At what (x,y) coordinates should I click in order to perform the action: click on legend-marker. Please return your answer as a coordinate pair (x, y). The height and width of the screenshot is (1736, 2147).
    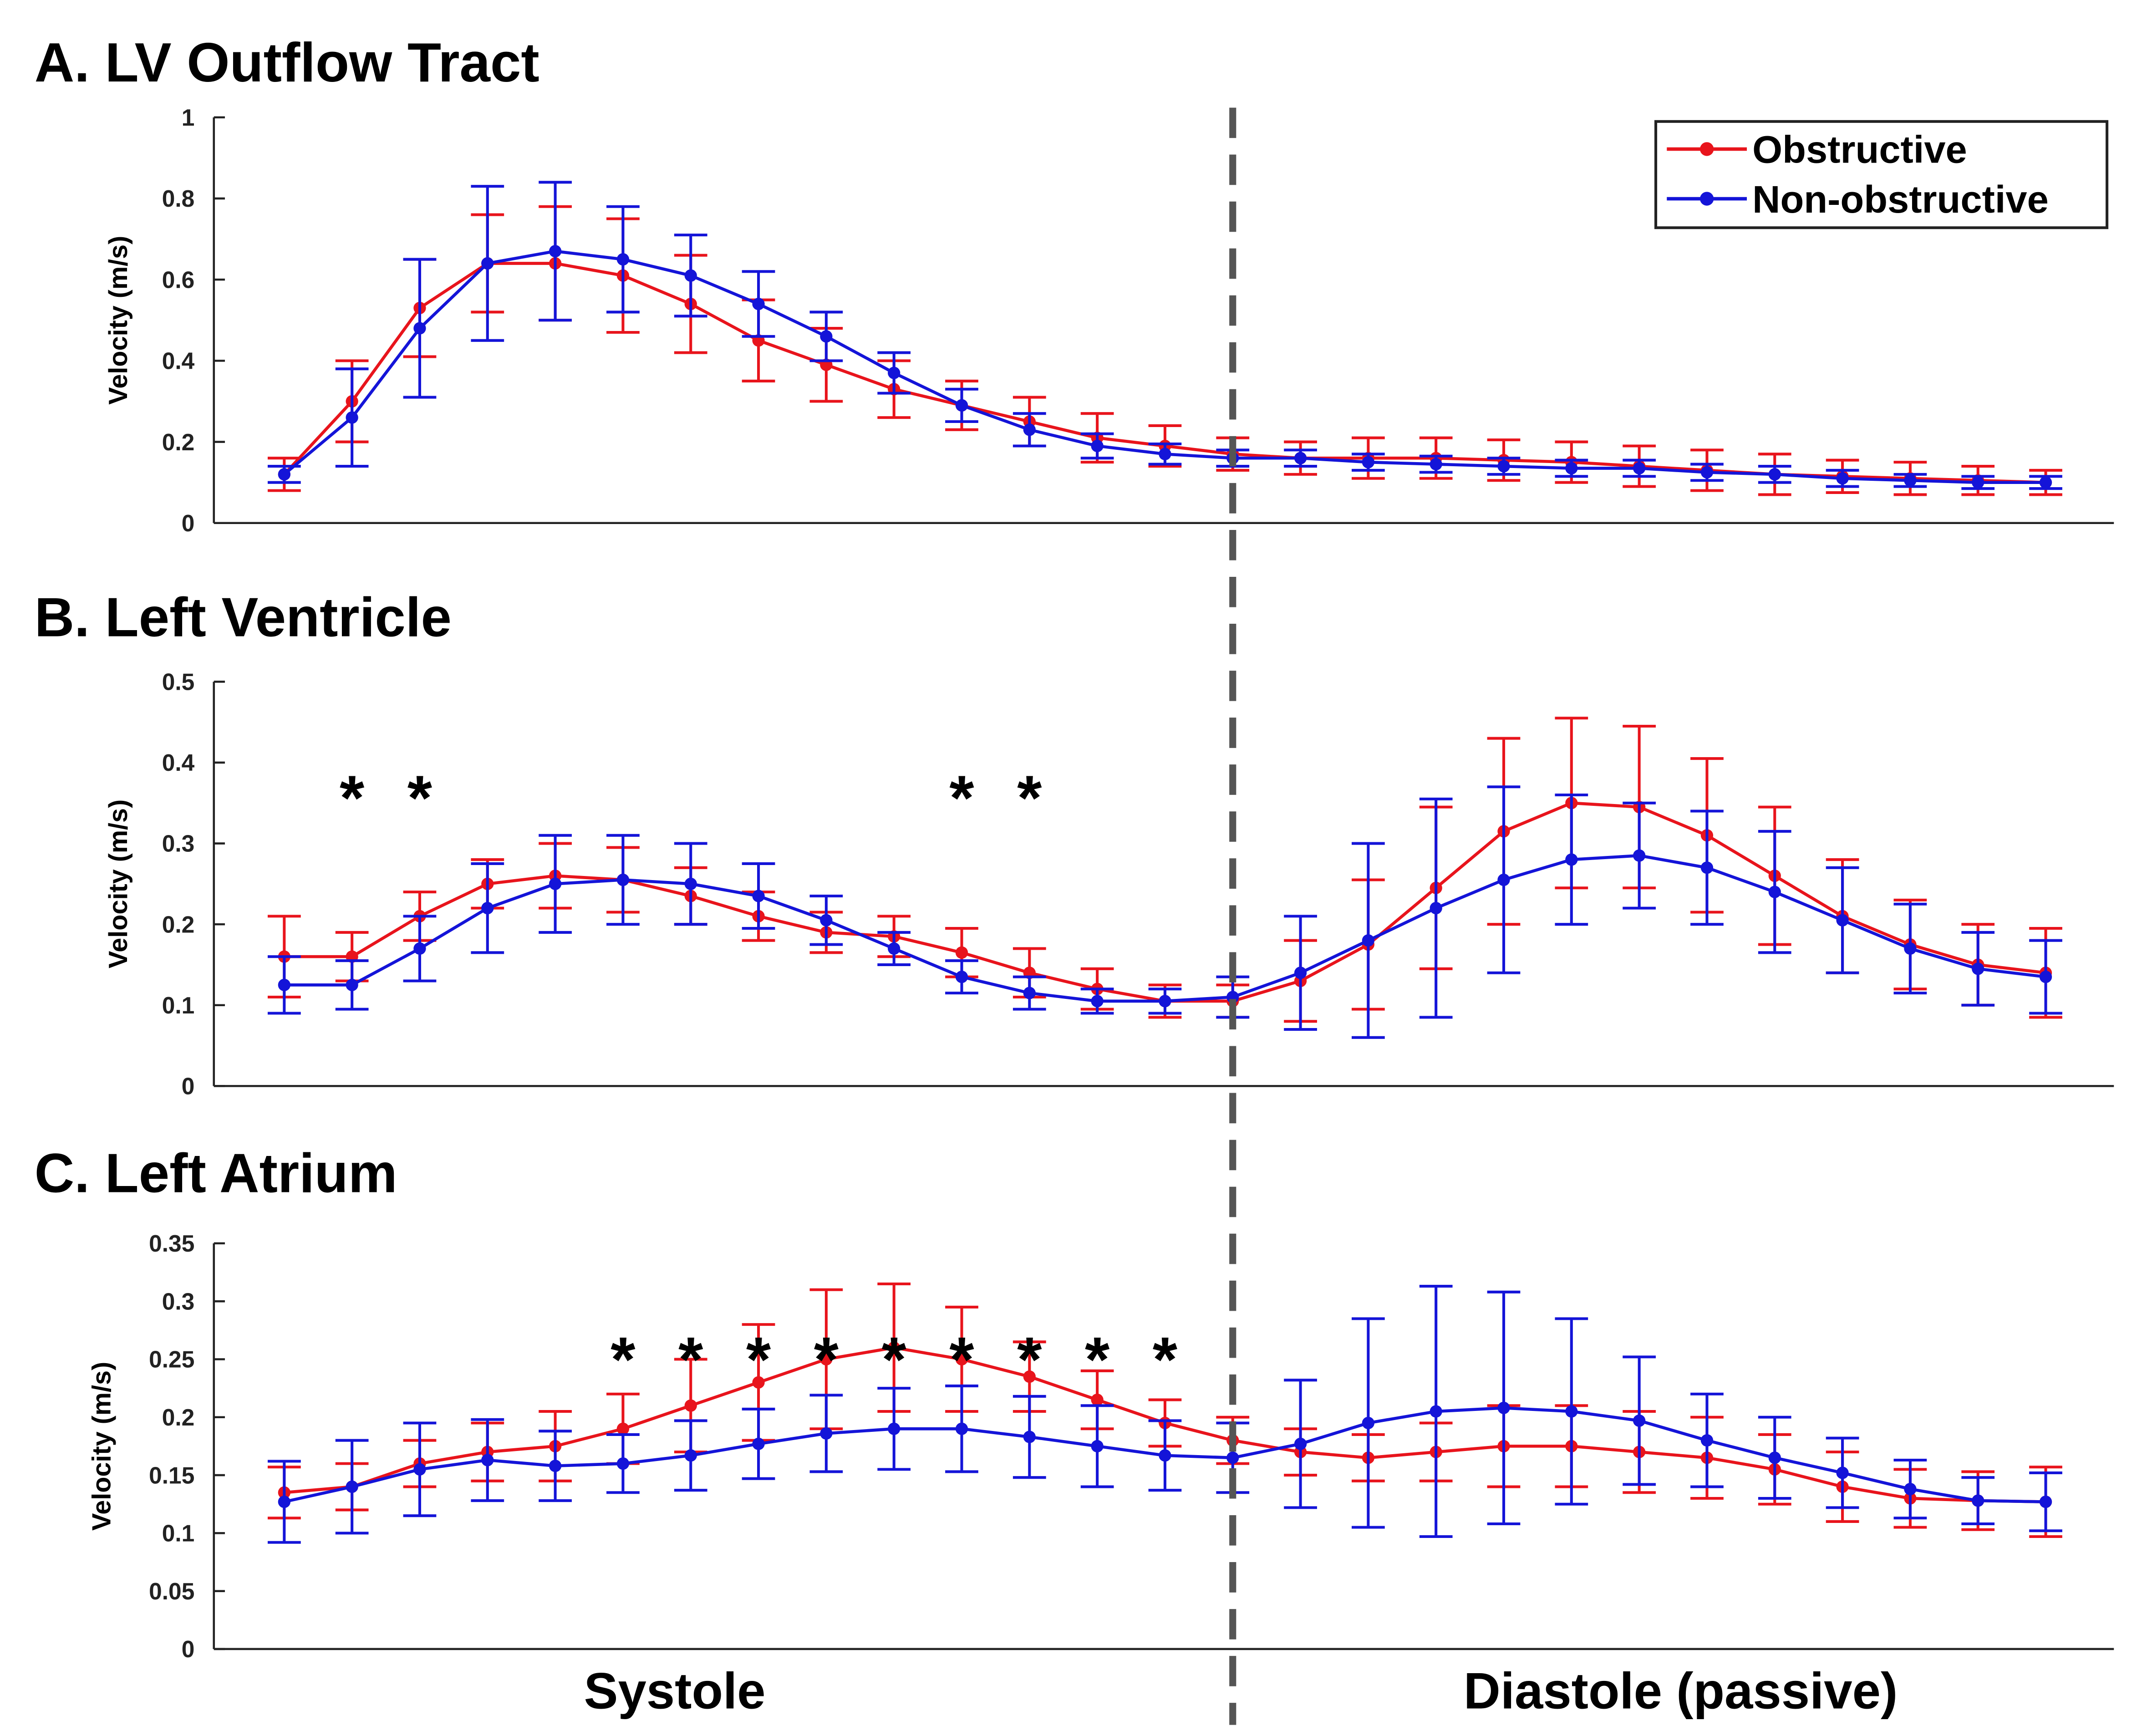
    Looking at the image, I should click on (1707, 149).